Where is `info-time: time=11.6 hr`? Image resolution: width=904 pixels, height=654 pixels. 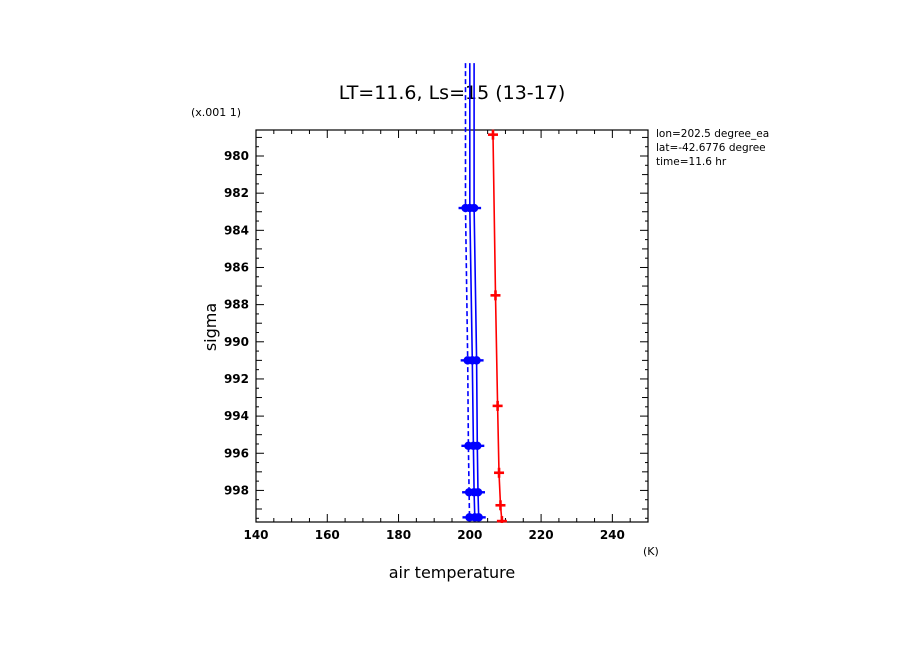 info-time: time=11.6 hr is located at coordinates (691, 162).